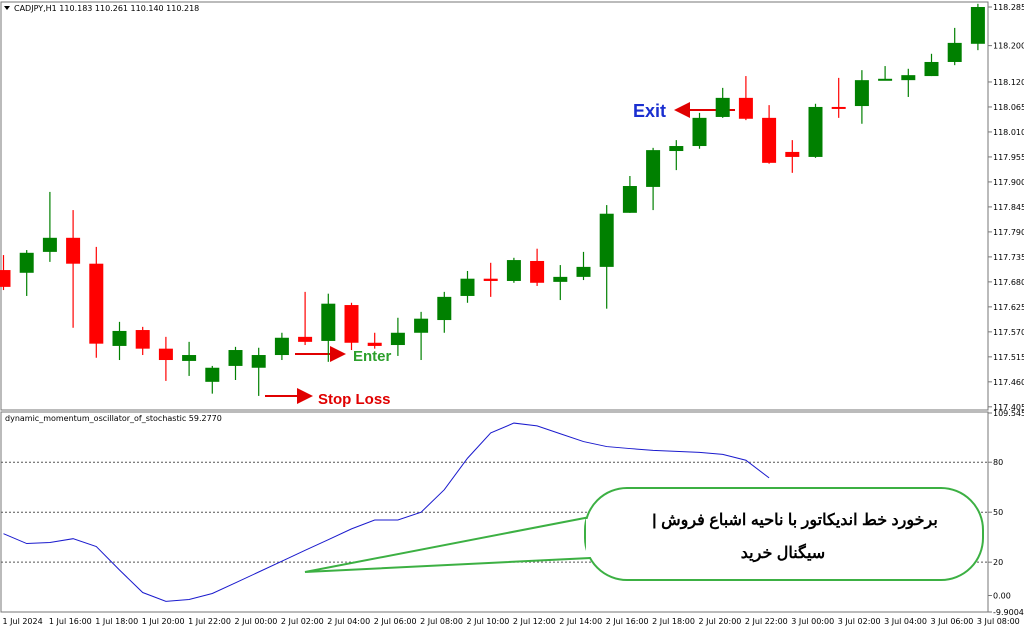 The width and height of the screenshot is (1024, 631). I want to click on y-tick-label: 117.405, so click(1008, 407).